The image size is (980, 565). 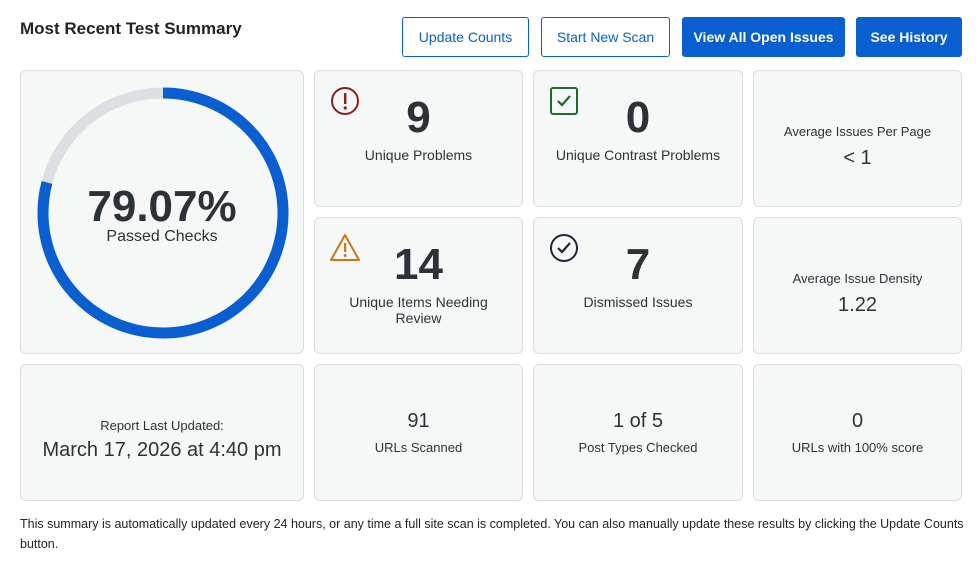 I want to click on view-all-open-issues-button: View All Open Issues, so click(x=763, y=37).